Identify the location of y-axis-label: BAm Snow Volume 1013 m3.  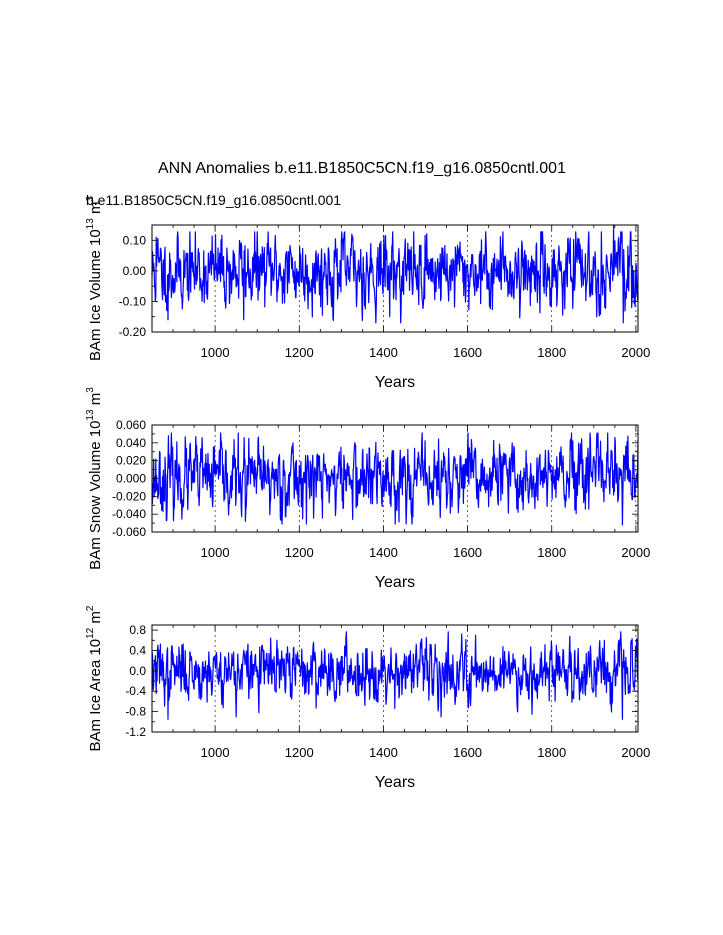
(94, 478).